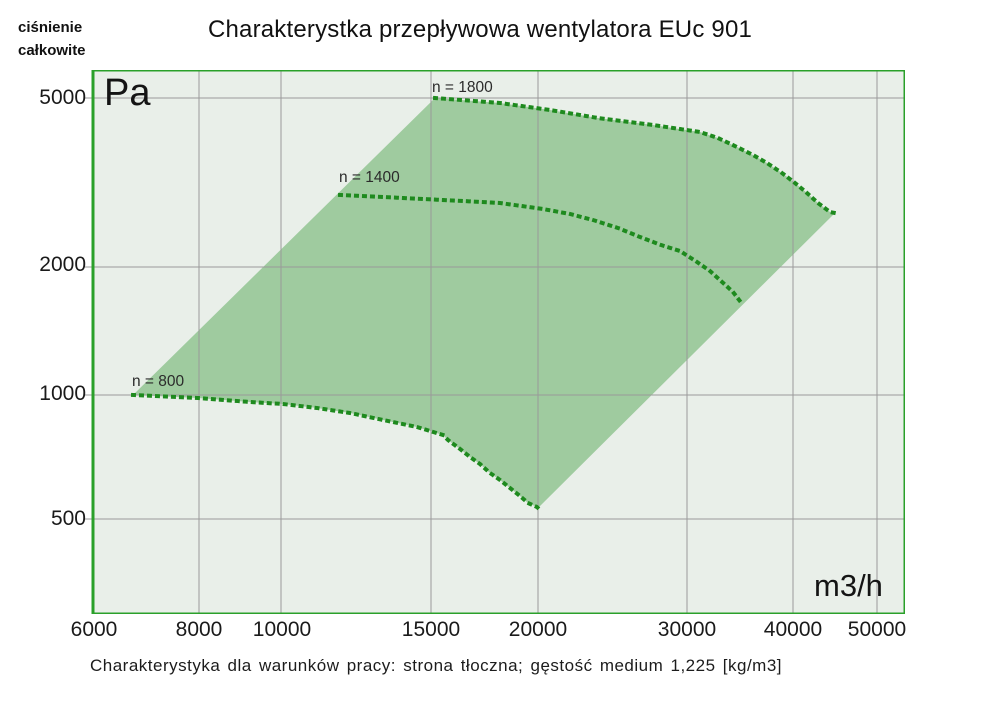 The width and height of the screenshot is (1000, 706). What do you see at coordinates (52, 50) in the screenshot?
I see `y-axis-title-line2: całkowite` at bounding box center [52, 50].